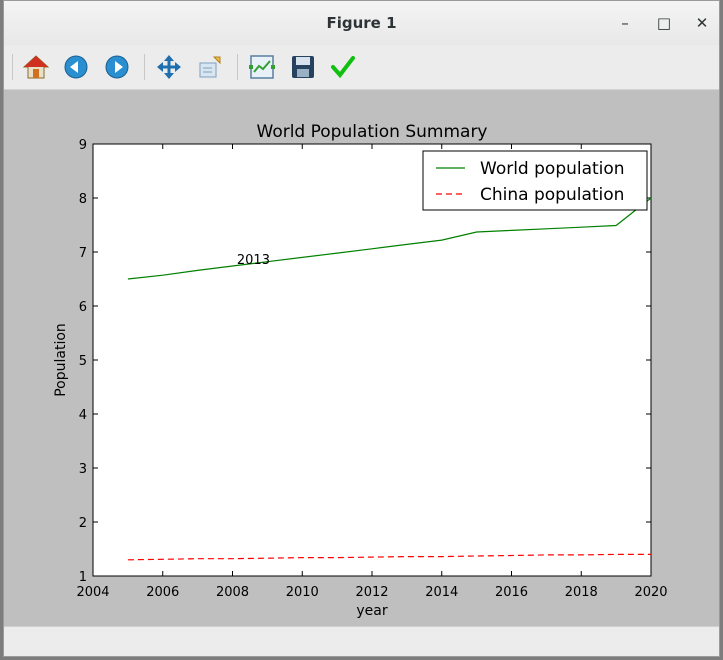  I want to click on y-tick-label: 3, so click(83, 469).